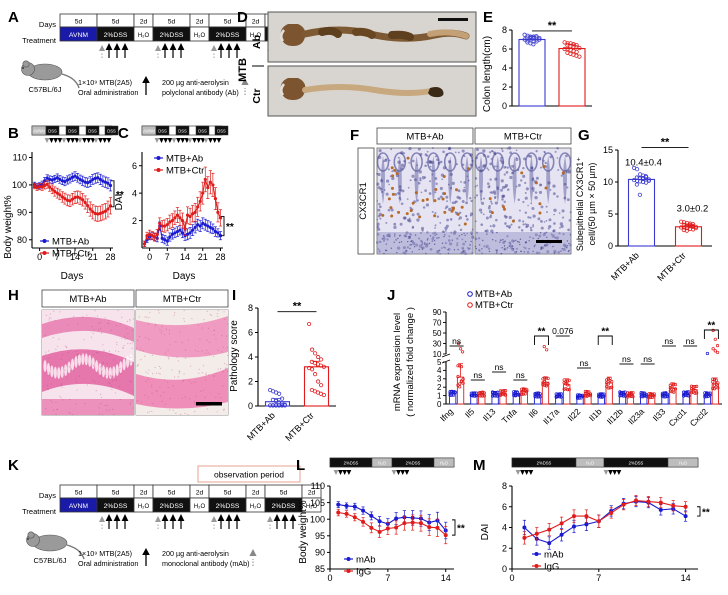 Image resolution: width=728 pixels, height=595 pixels. I want to click on x-tick-label: Il12b, so click(615, 416).